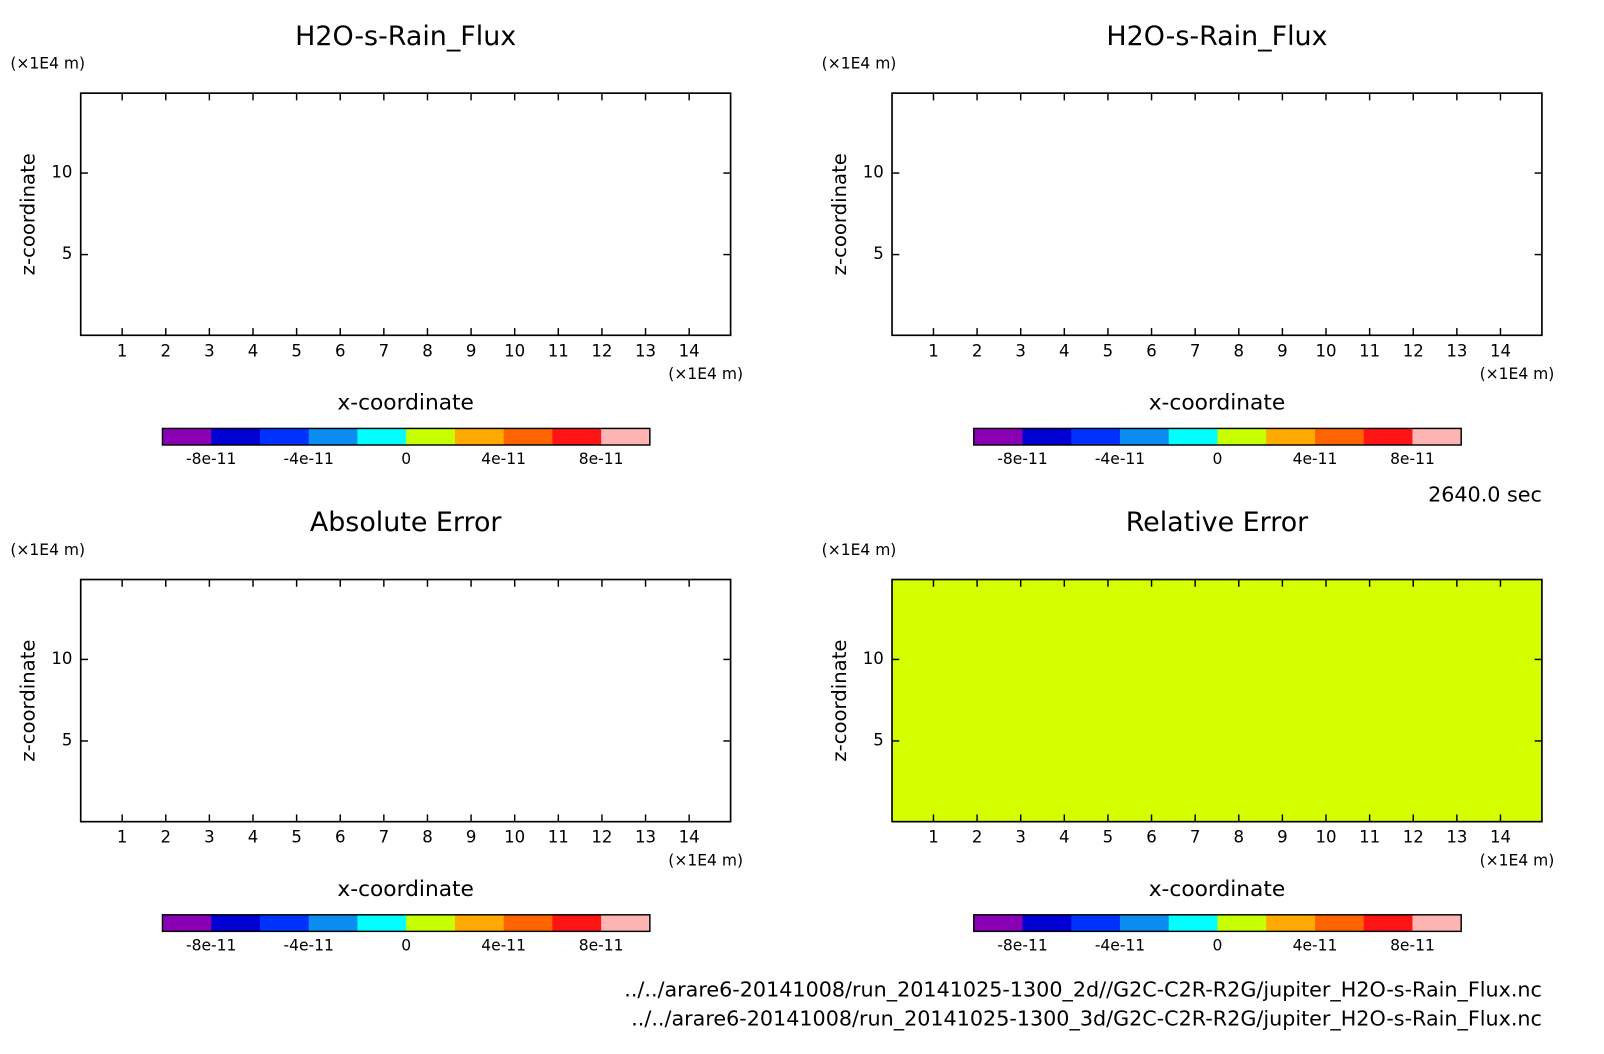 The height and width of the screenshot is (1054, 1604). I want to click on field-fill, so click(1217, 700).